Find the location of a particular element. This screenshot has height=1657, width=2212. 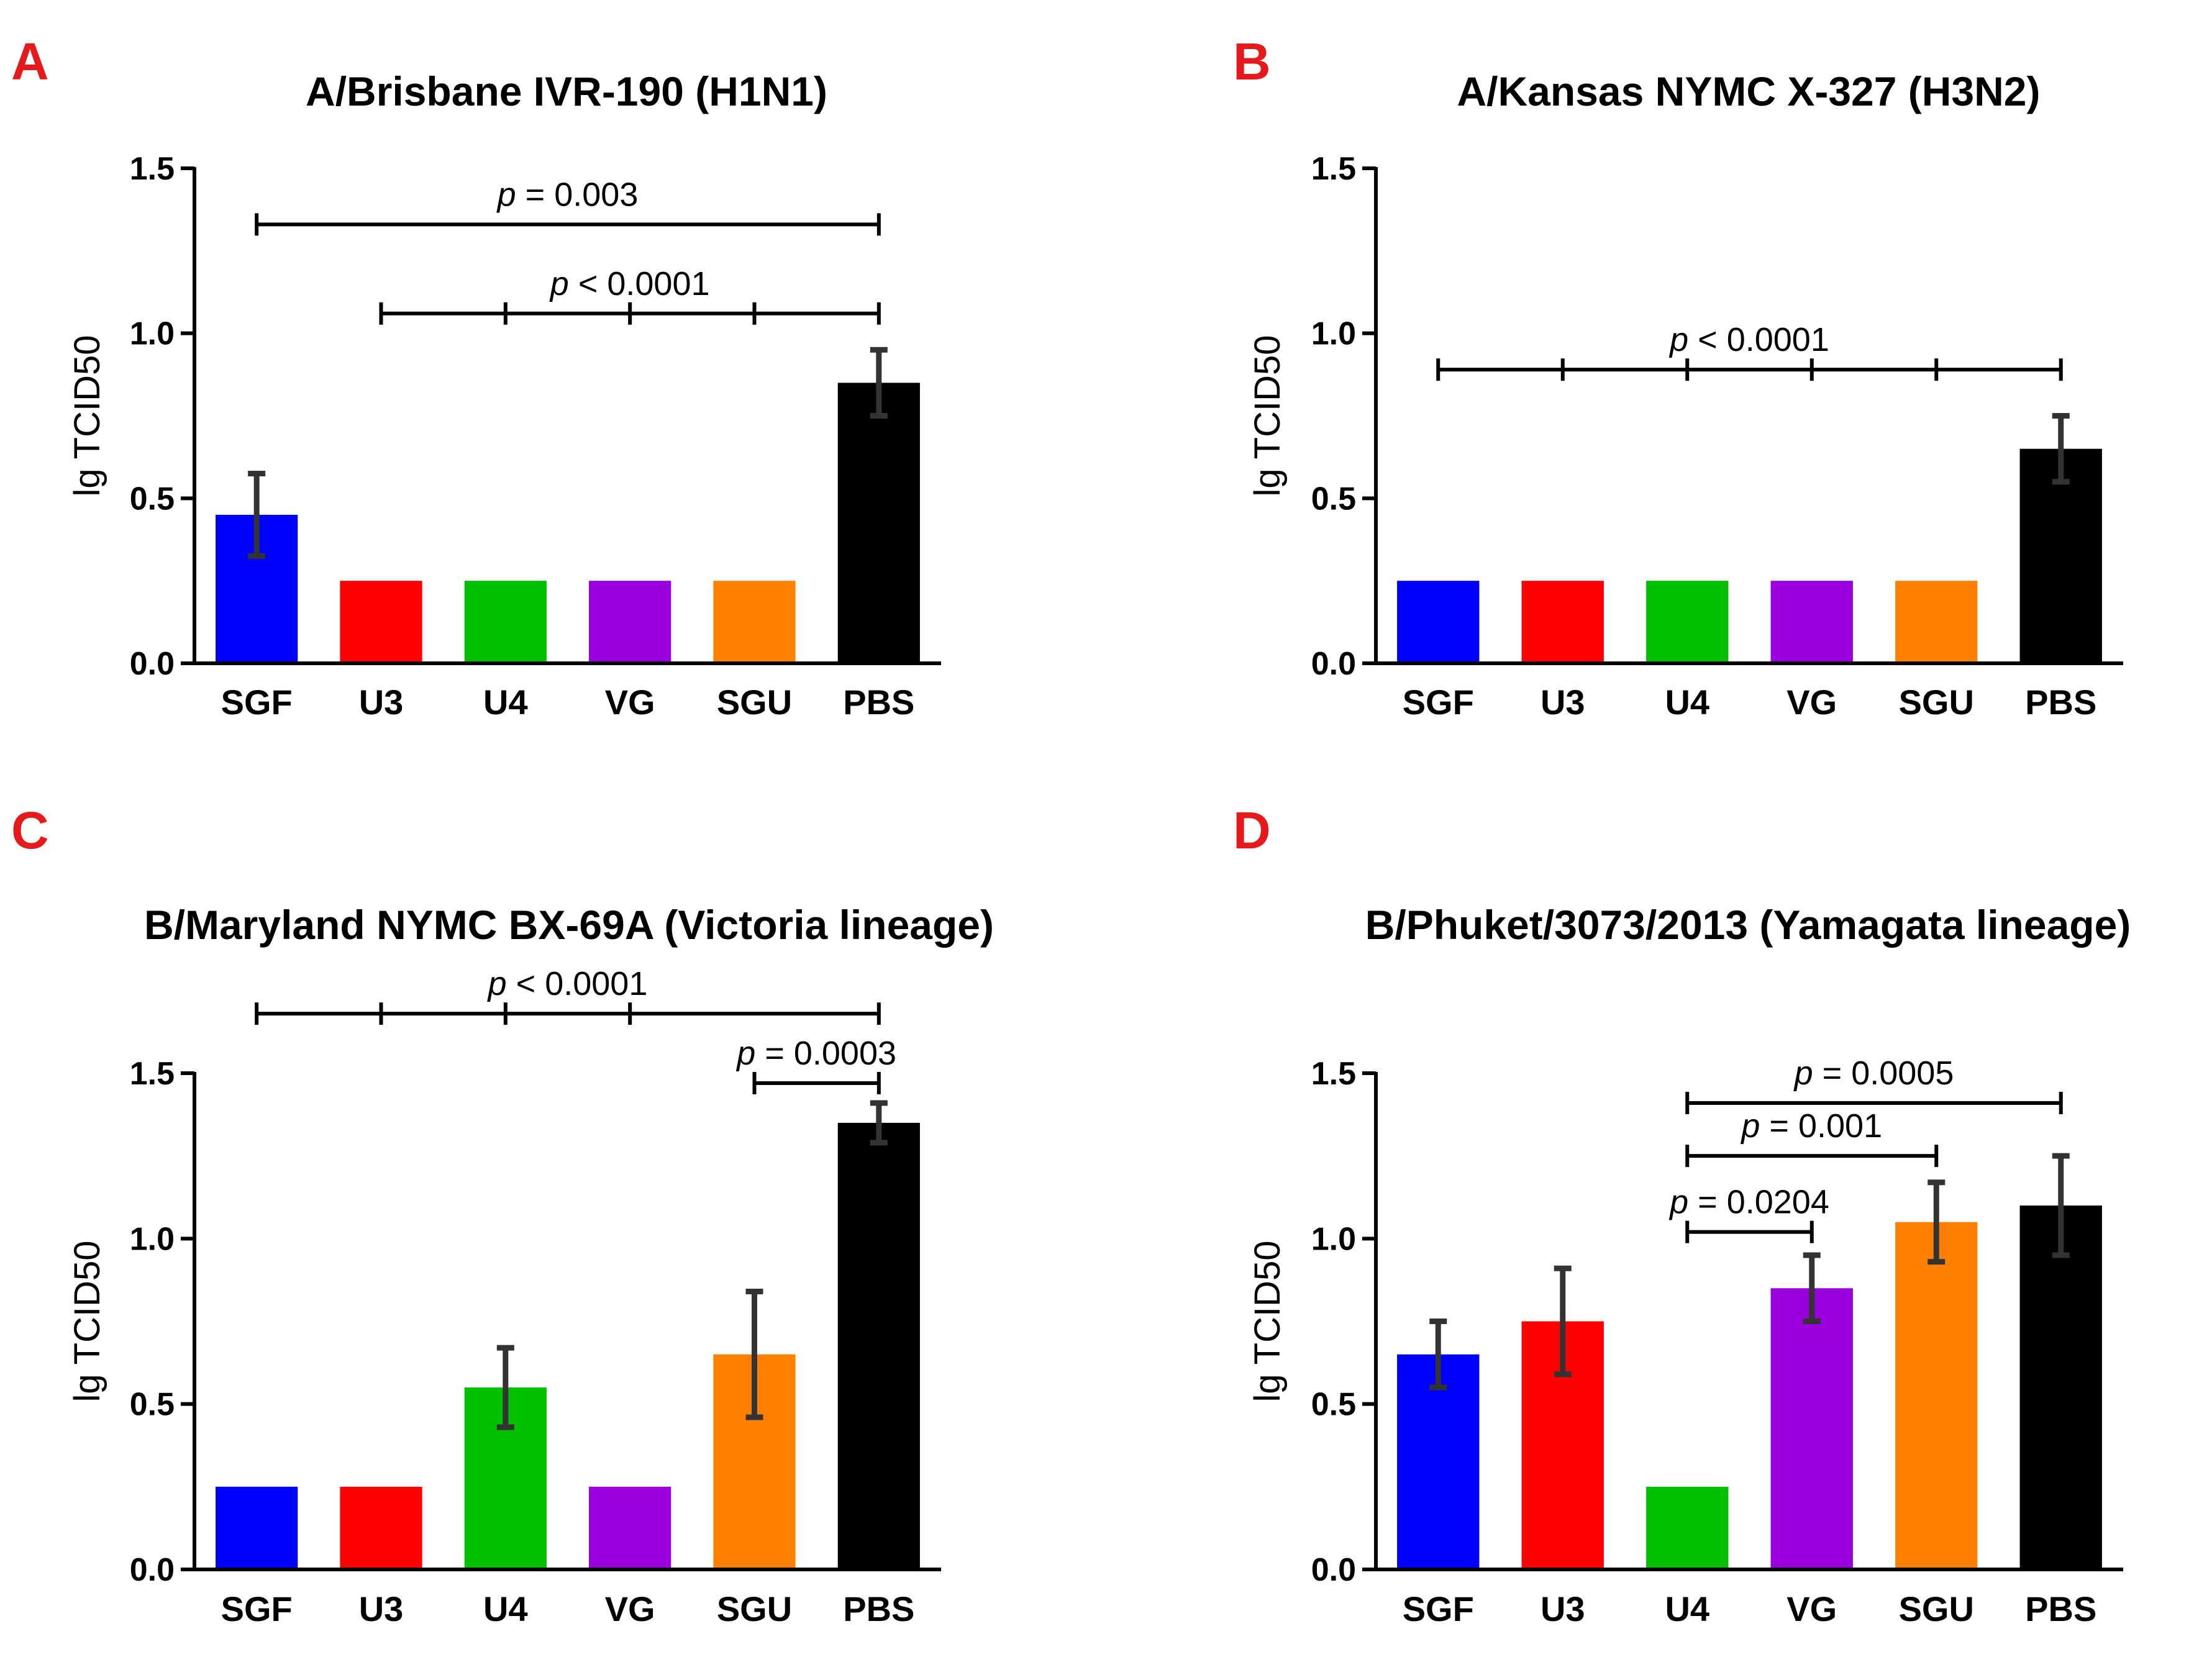

chart-title: B/Phuket/3073/2013 (Yamagata lineage) is located at coordinates (1748, 925).